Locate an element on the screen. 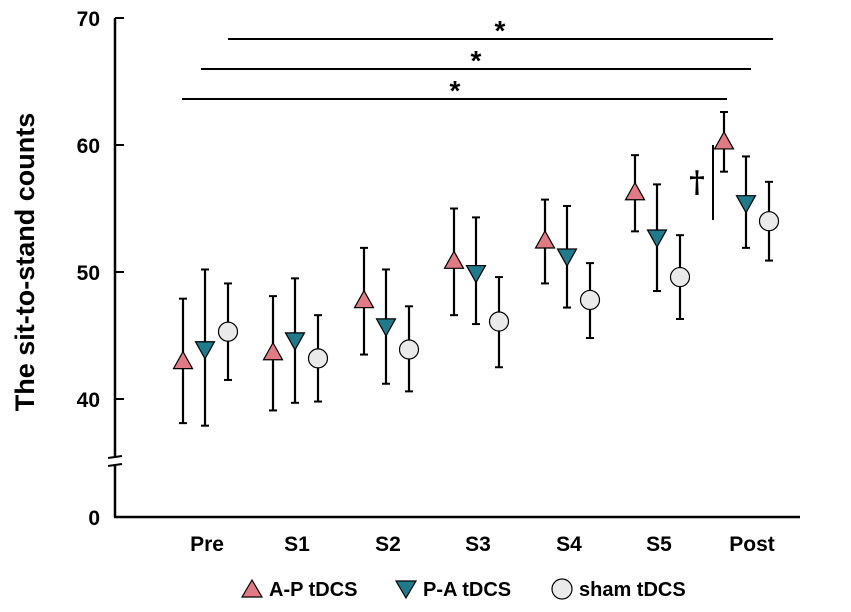 The image size is (851, 612). sig-star-ap: * is located at coordinates (455, 90).